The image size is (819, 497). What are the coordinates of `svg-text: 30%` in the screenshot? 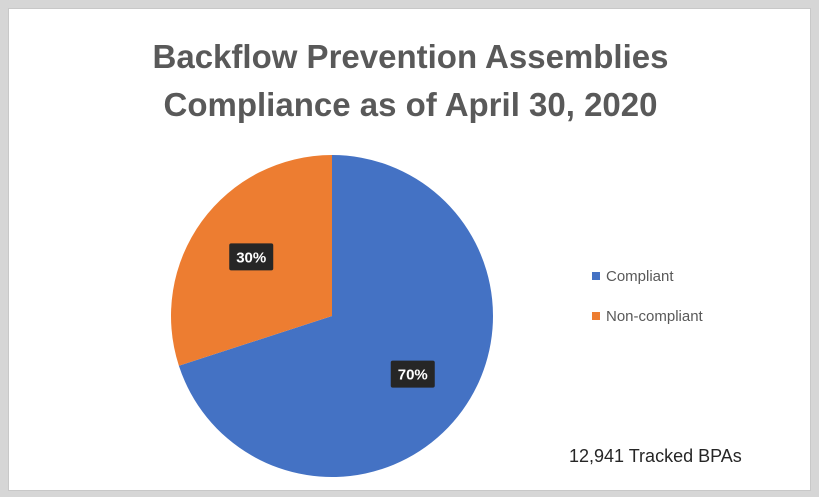 It's located at (251, 257).